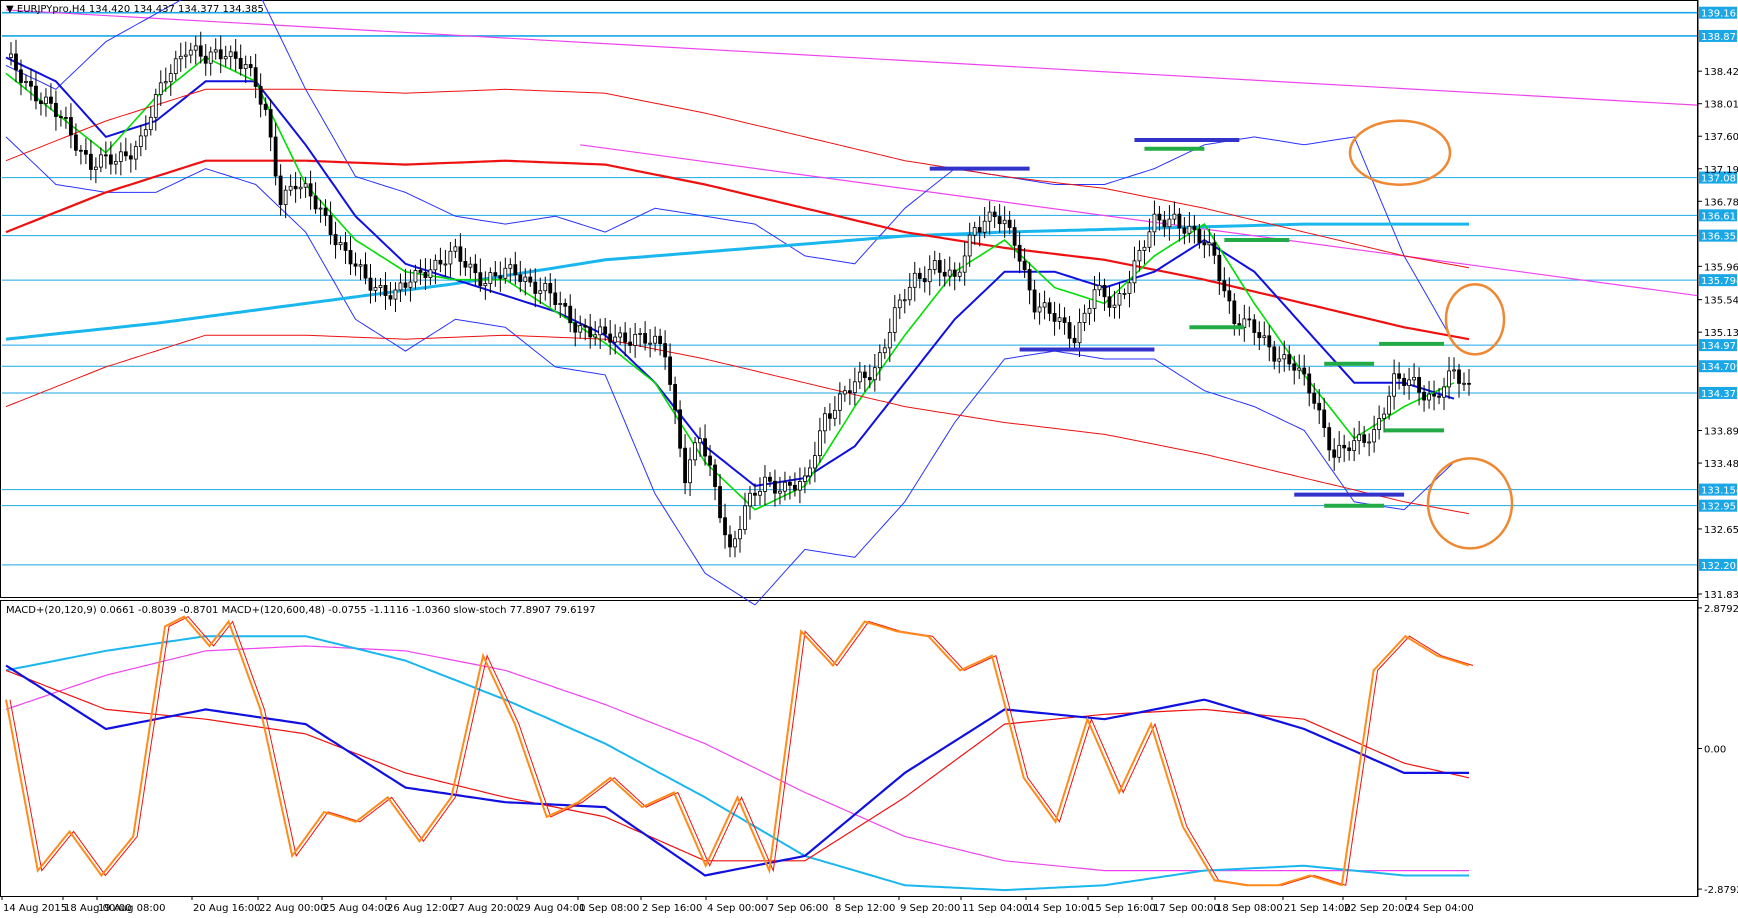  I want to click on price-level-label: 137.087, so click(1719, 179).